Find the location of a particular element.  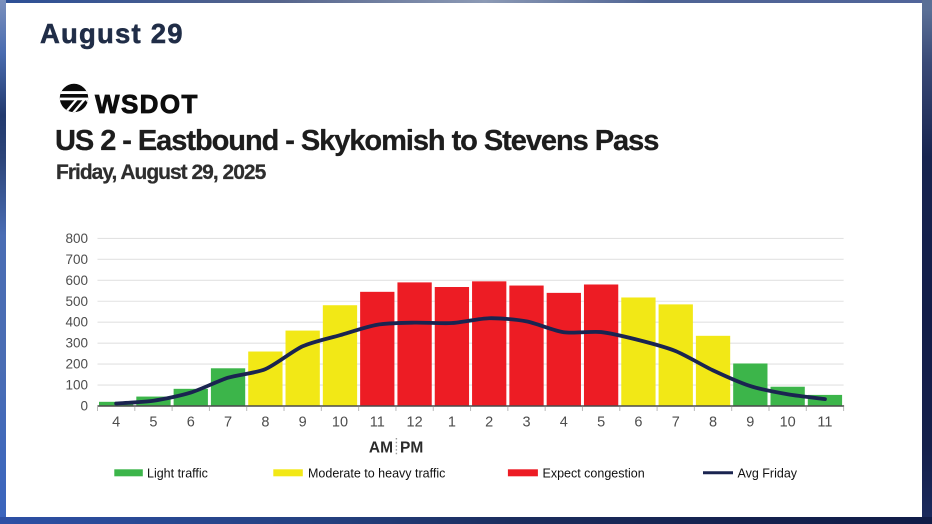

svg-text: PM is located at coordinates (411, 447).